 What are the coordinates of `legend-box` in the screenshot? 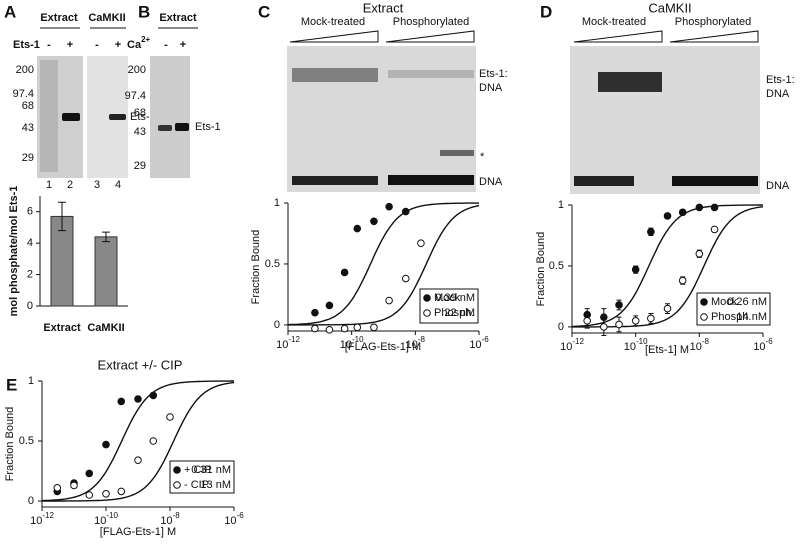 It's located at (202, 477).